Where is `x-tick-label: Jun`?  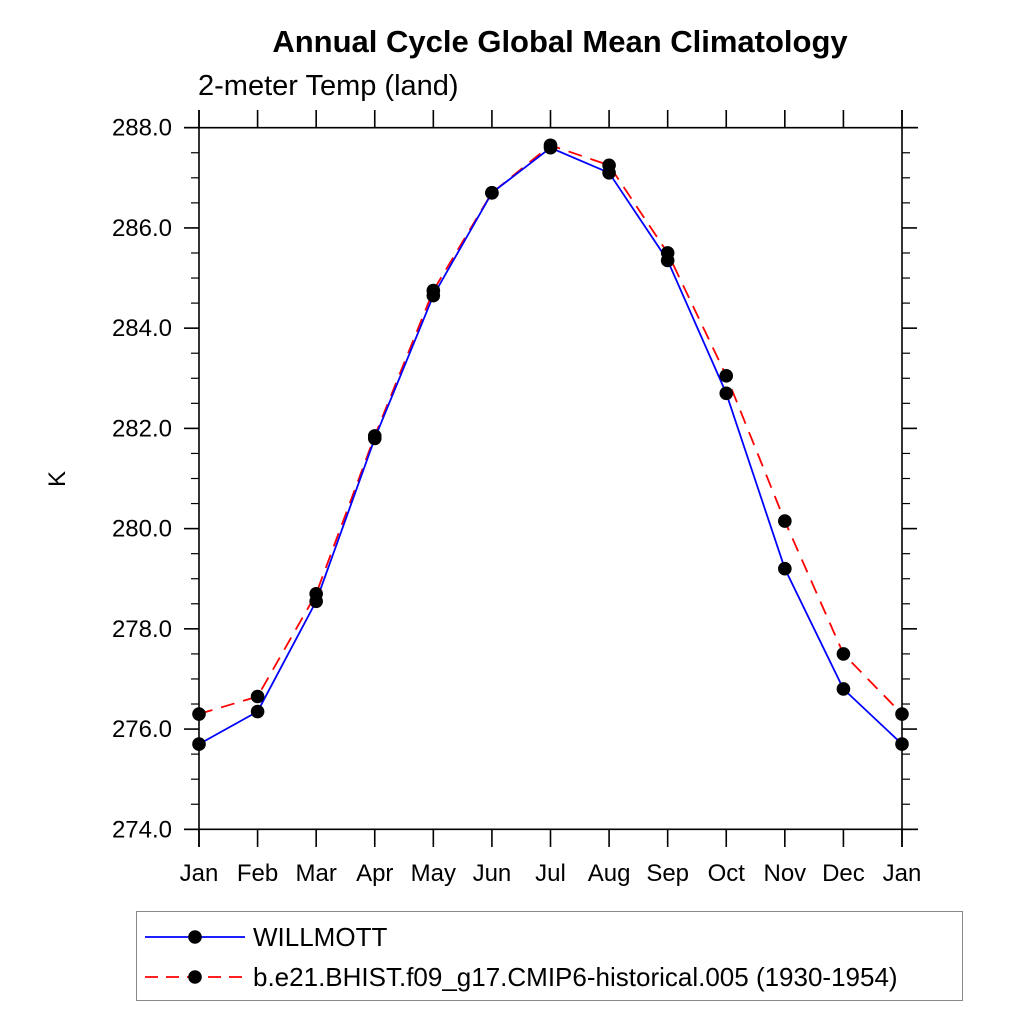 x-tick-label: Jun is located at coordinates (492, 873).